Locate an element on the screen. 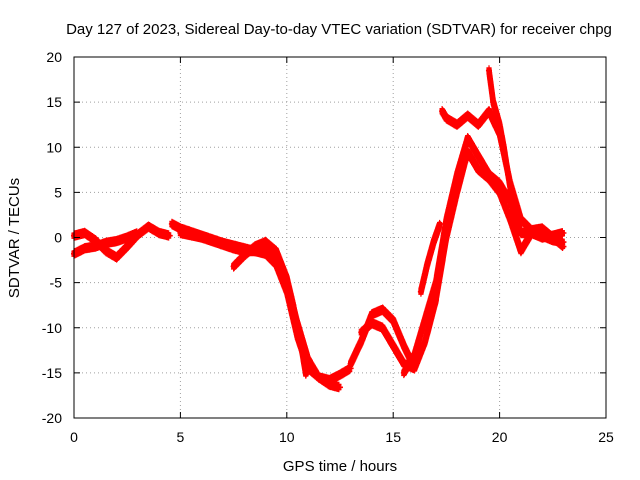 Image resolution: width=640 pixels, height=480 pixels. x-tick-label: 0 is located at coordinates (74, 437).